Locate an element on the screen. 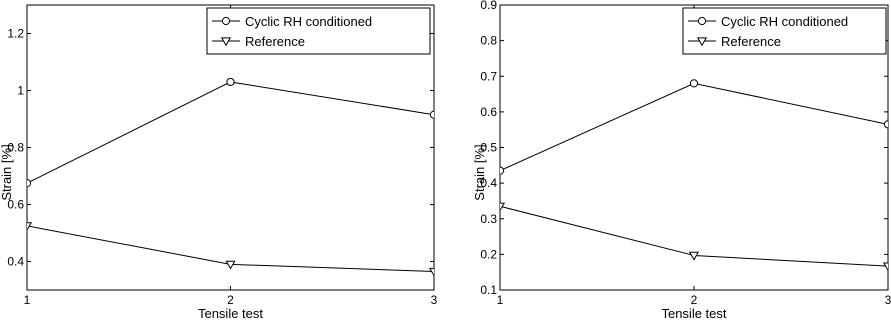 The width and height of the screenshot is (891, 332). y-tick-label: 0.9 is located at coordinates (488, 6).